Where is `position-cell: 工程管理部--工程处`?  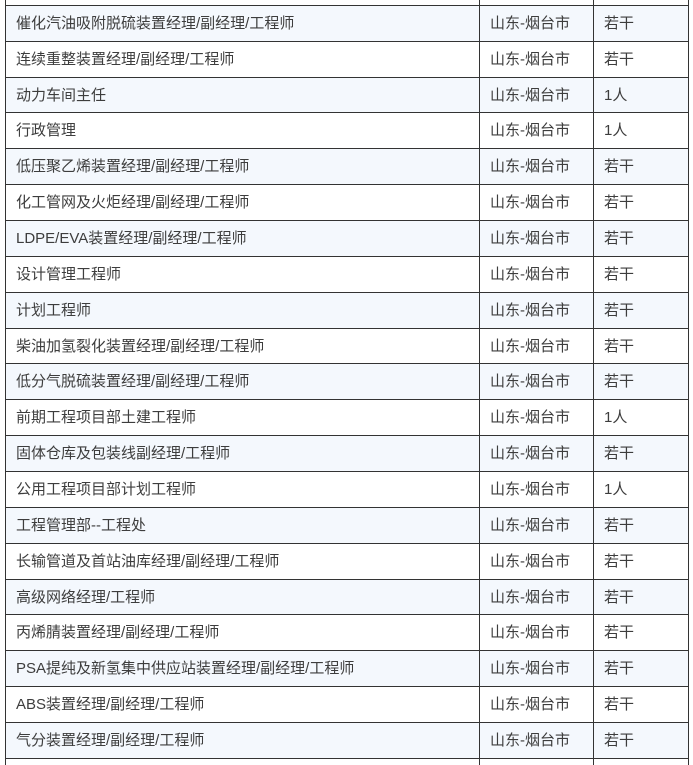 position-cell: 工程管理部--工程处 is located at coordinates (243, 525).